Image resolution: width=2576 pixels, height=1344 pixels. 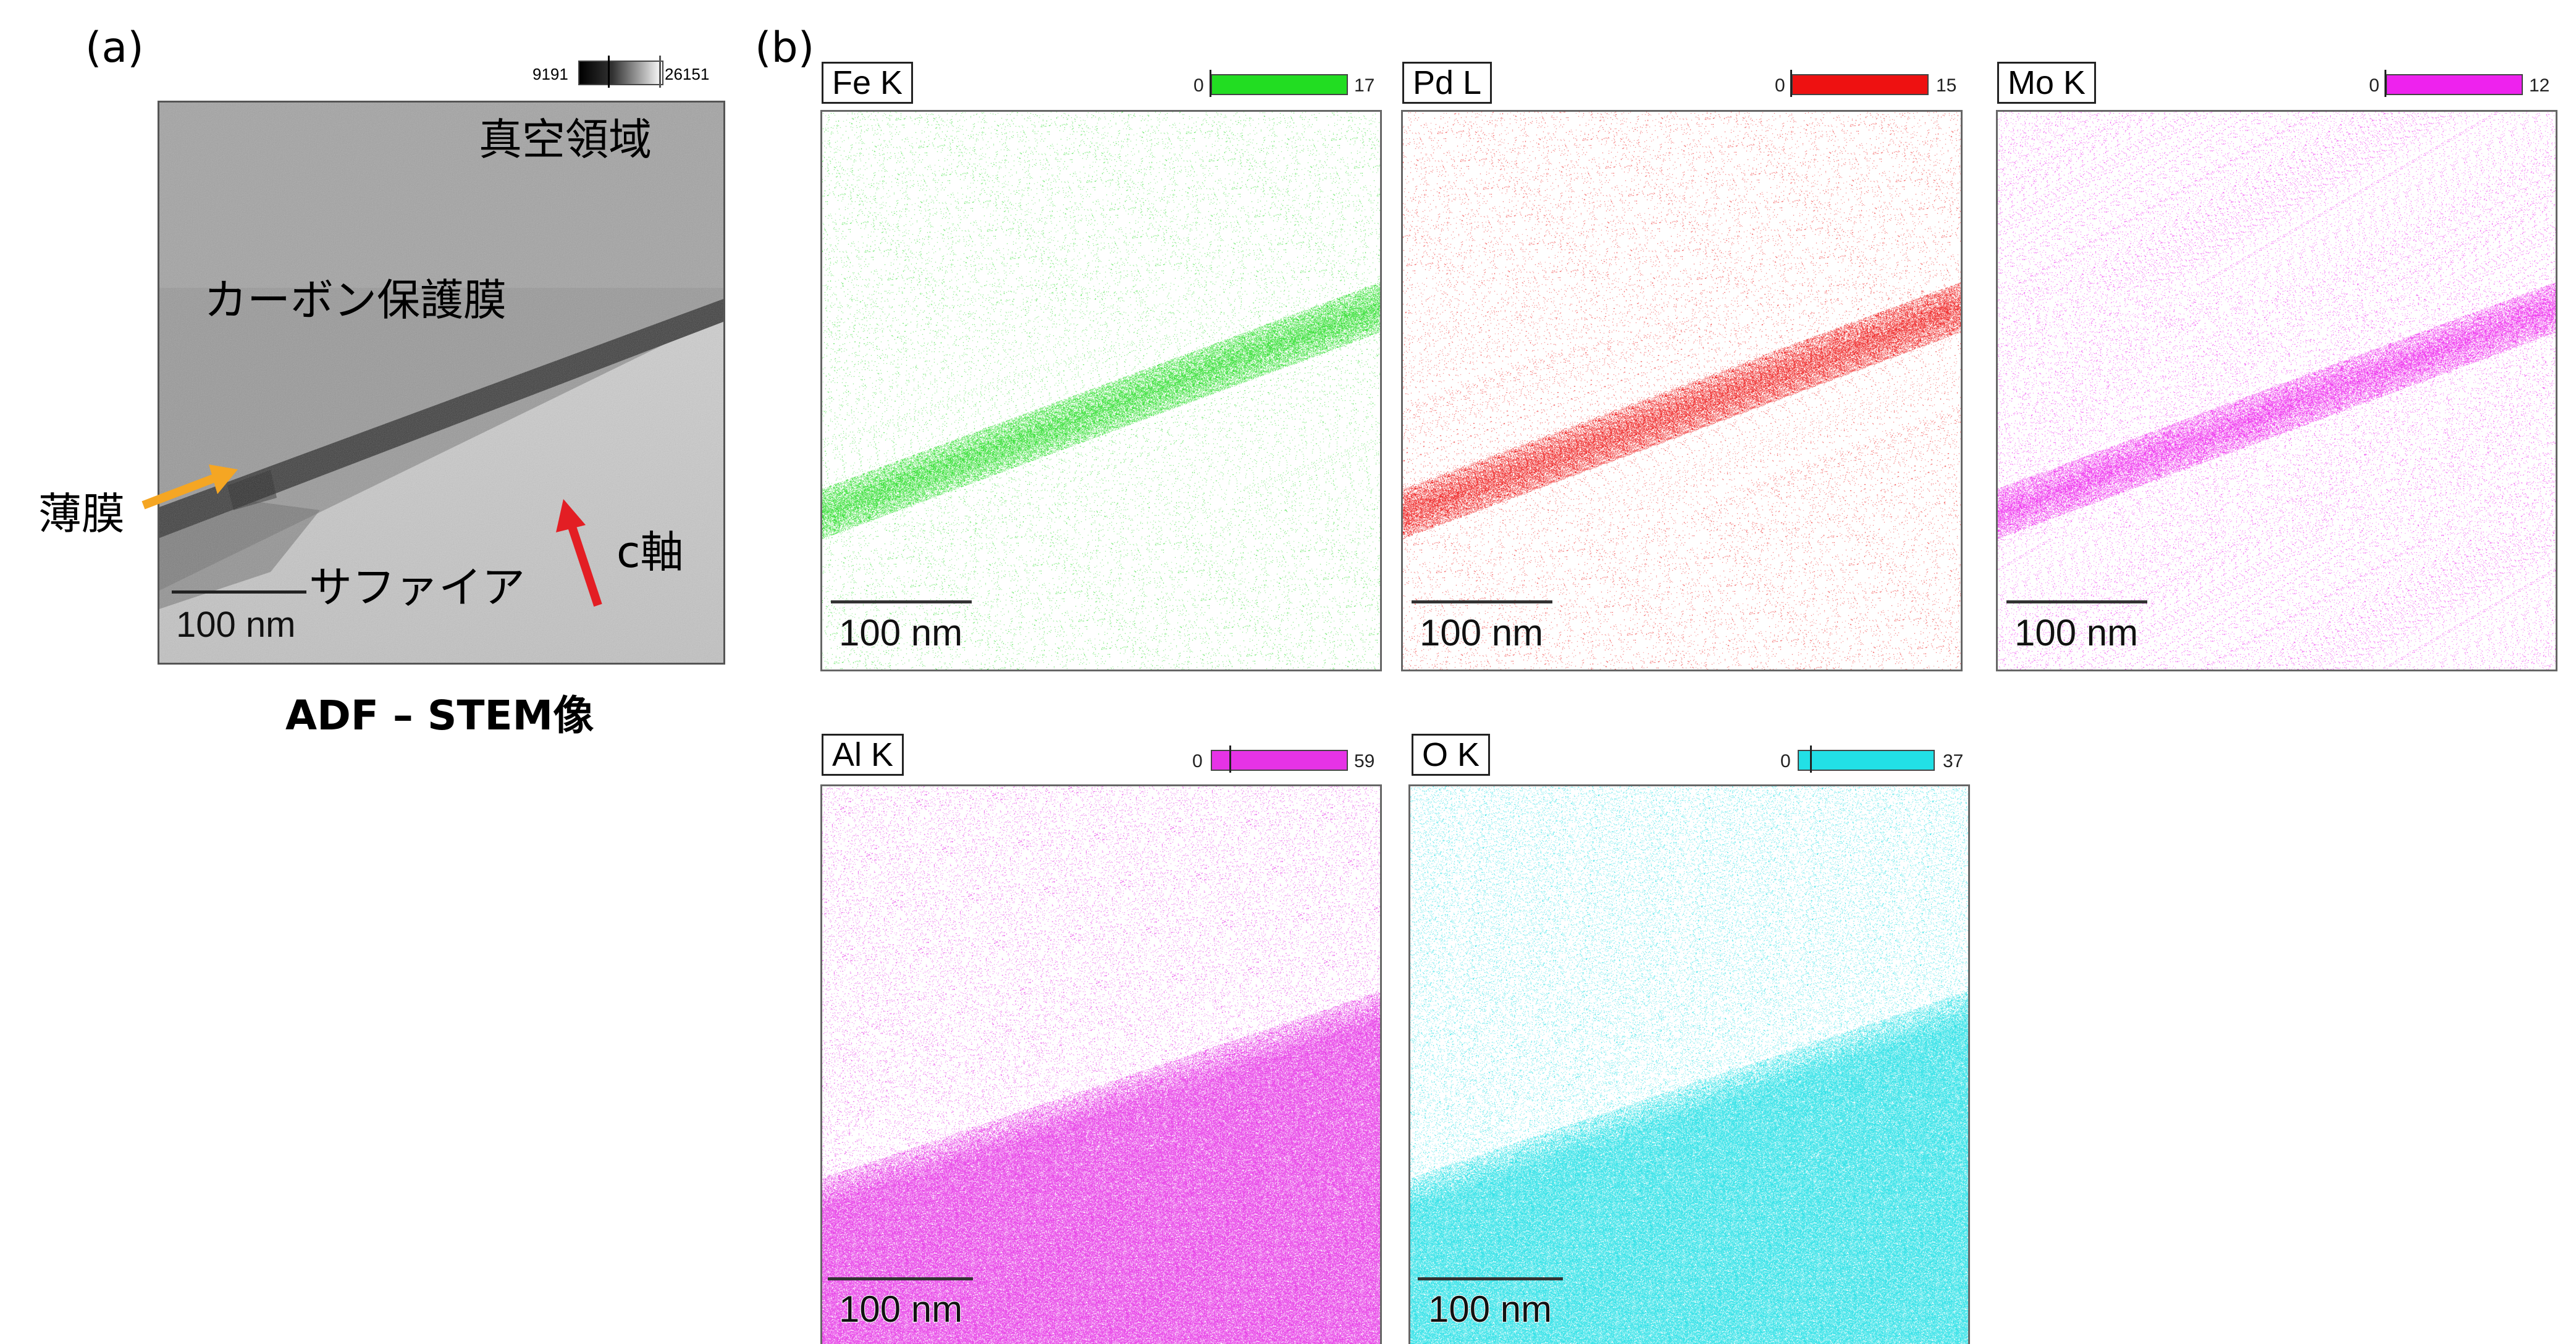 What do you see at coordinates (550, 74) in the screenshot?
I see `adf-colorbar-min: 9191` at bounding box center [550, 74].